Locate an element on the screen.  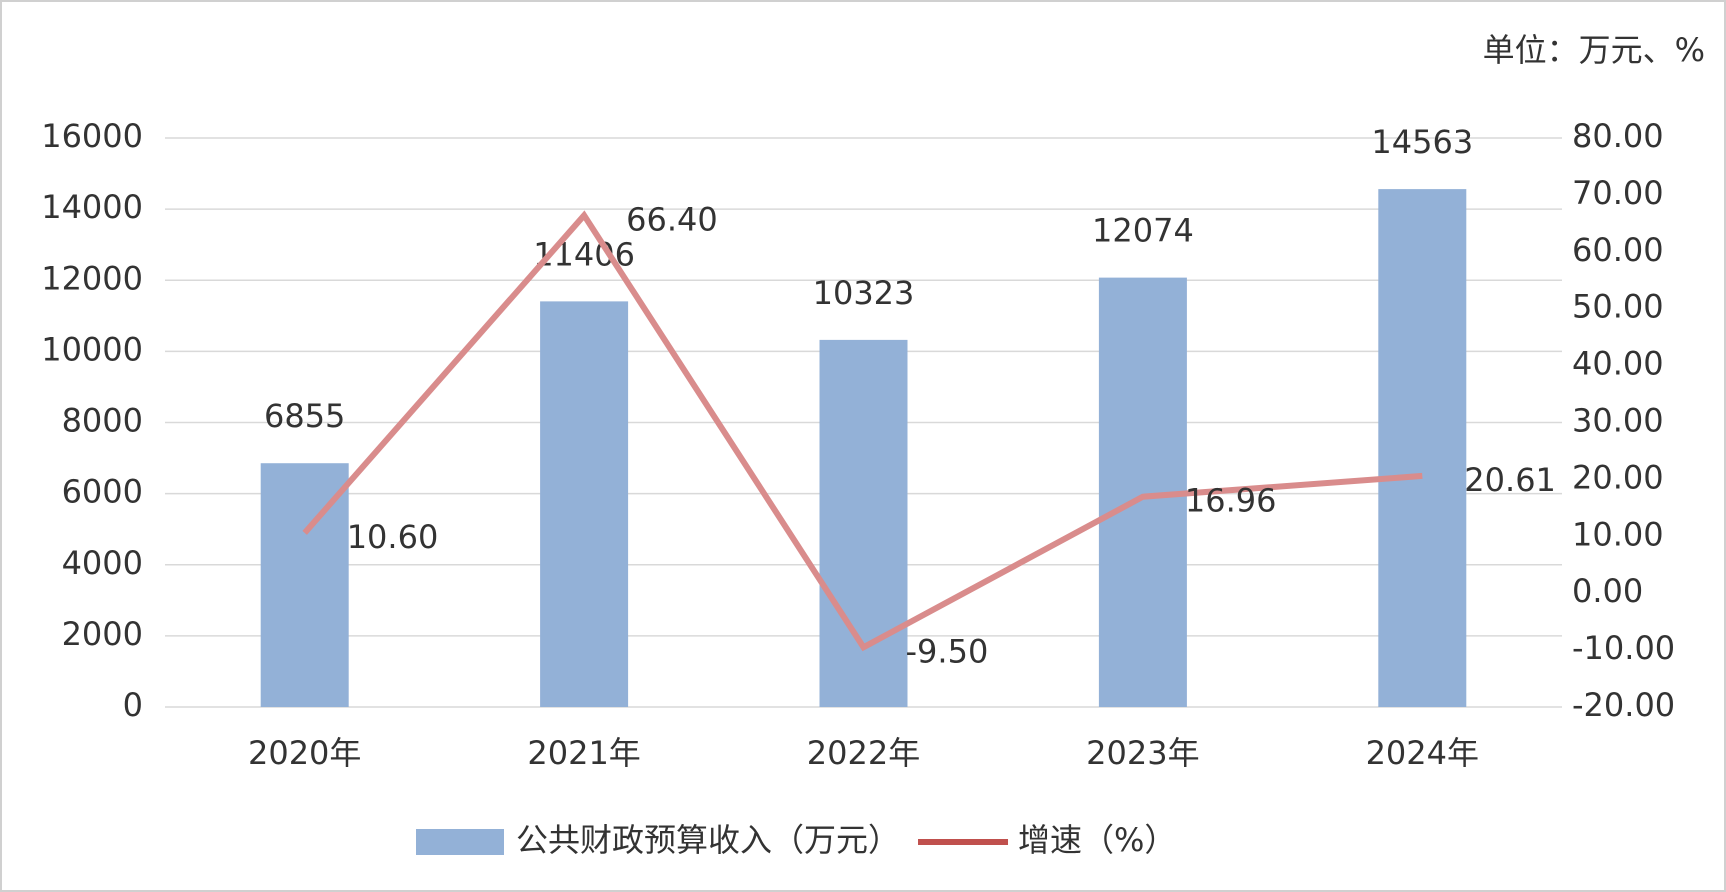
y2-tick-label: 30.00 is located at coordinates (1618, 421).